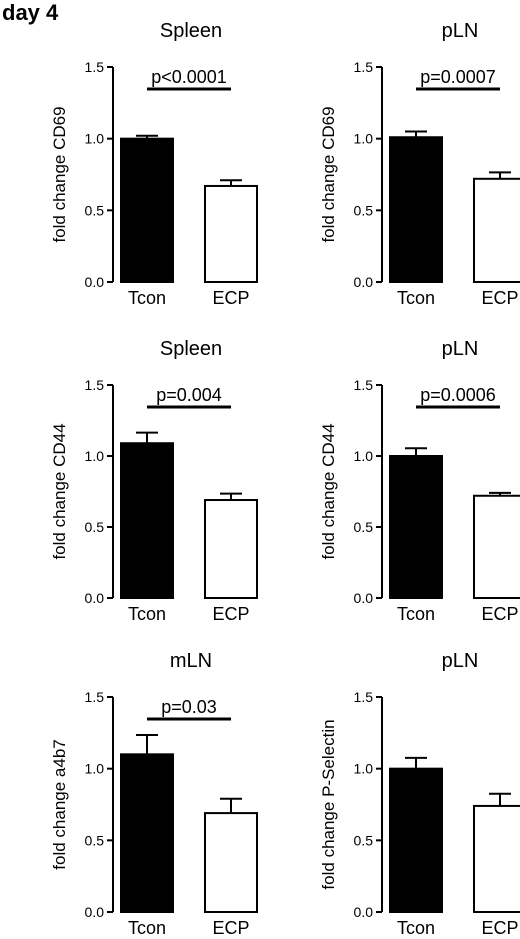 This screenshot has width=520, height=939. I want to click on p-value-label: p=0.0007, so click(458, 77).